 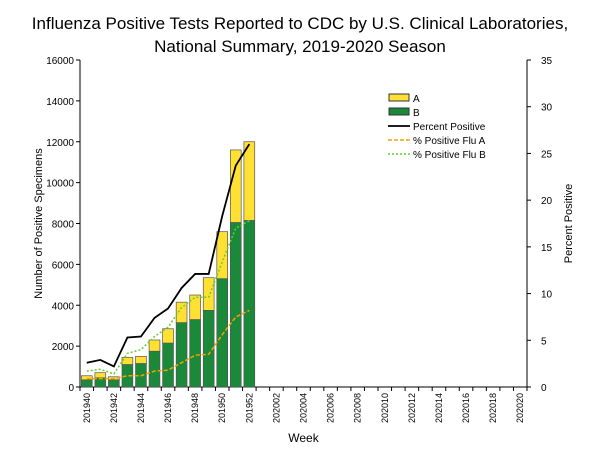 What do you see at coordinates (544, 341) in the screenshot?
I see `y2-tick-label: 5` at bounding box center [544, 341].